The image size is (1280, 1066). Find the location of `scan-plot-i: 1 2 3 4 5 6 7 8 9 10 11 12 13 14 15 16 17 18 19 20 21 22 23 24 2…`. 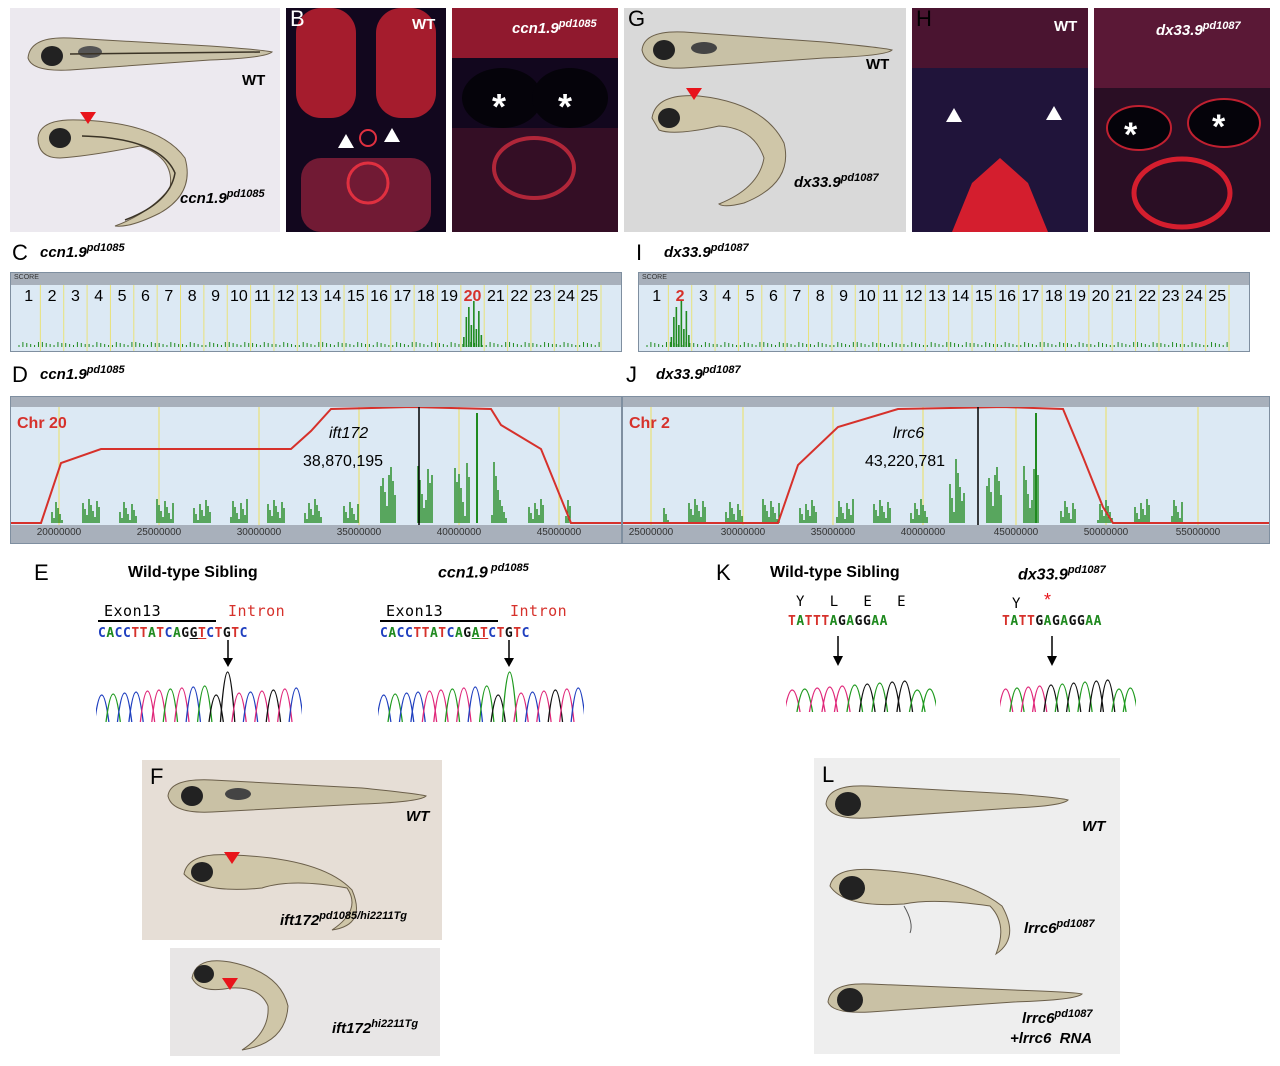

scan-plot-i: 1 2 3 4 5 6 7 8 9 10 11 12 13 14 15 16 17 18 19 20 21 22 23 24 2… is located at coordinates (938, 318).